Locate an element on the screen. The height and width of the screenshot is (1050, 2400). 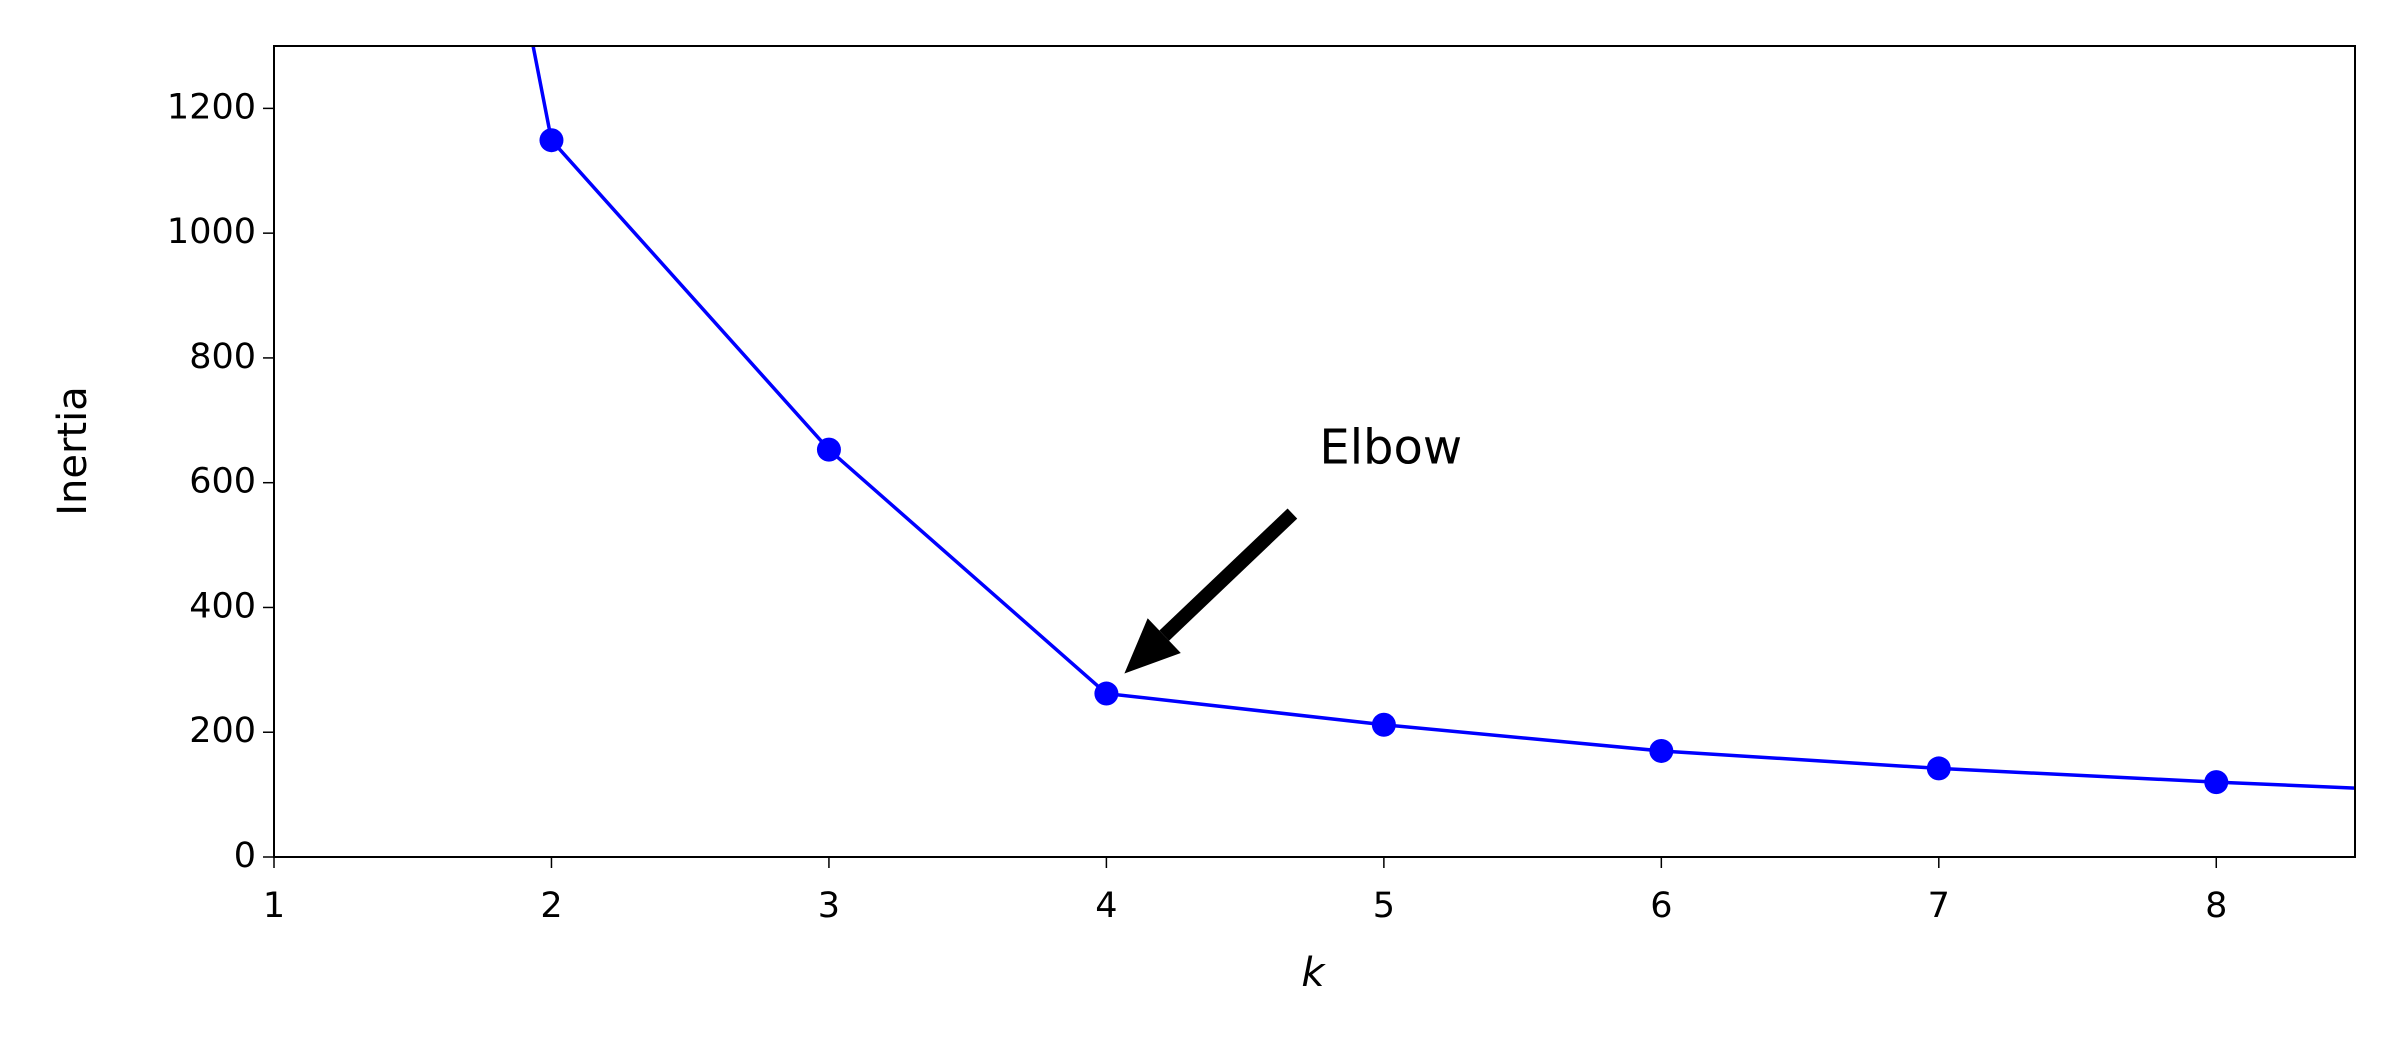
annotation-arrow-head is located at coordinates (1152, 646).